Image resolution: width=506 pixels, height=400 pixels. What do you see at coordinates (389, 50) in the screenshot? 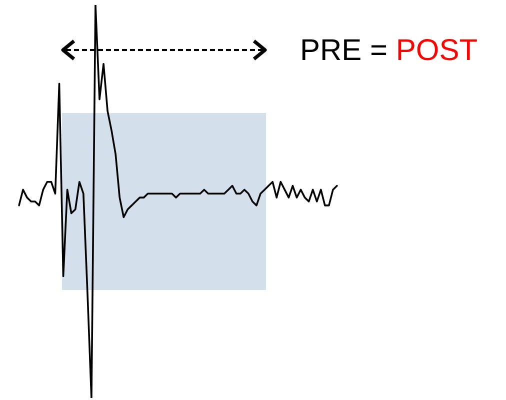
I see `annotation: PRE = POST` at bounding box center [389, 50].